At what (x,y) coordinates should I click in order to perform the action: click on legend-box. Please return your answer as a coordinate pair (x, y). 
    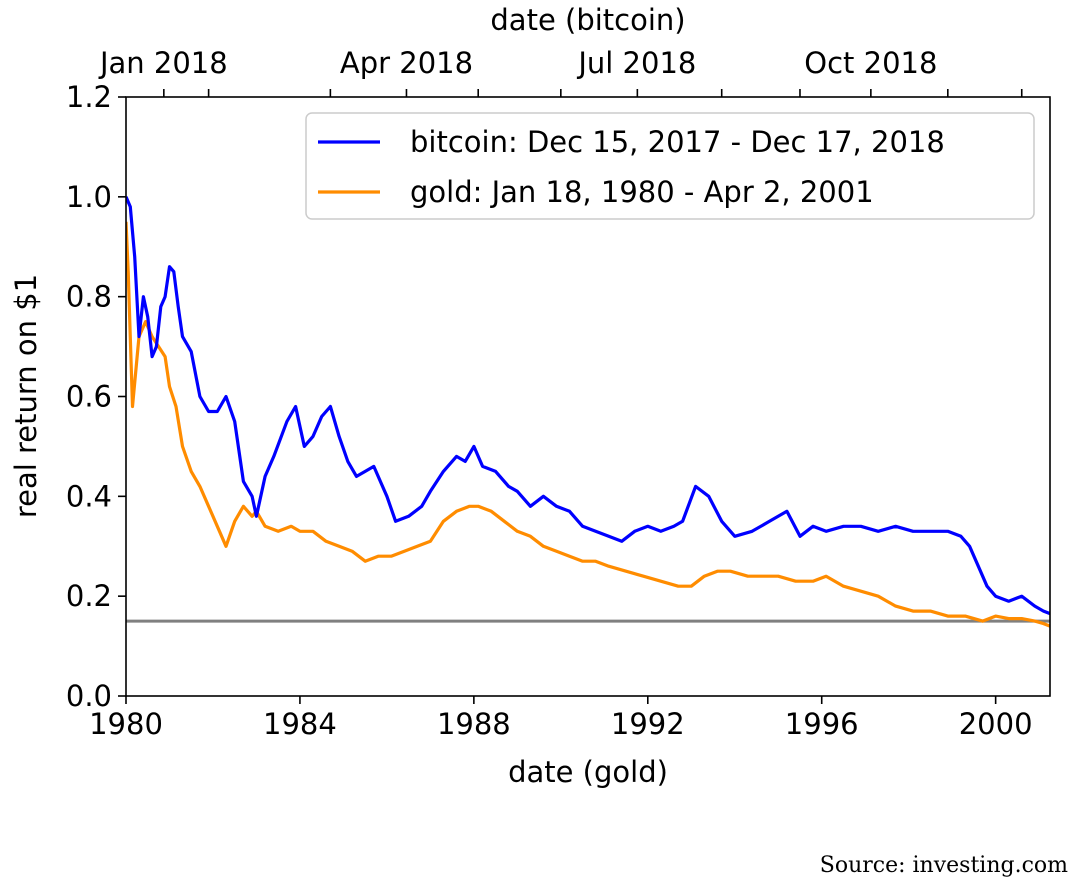
    Looking at the image, I should click on (670, 166).